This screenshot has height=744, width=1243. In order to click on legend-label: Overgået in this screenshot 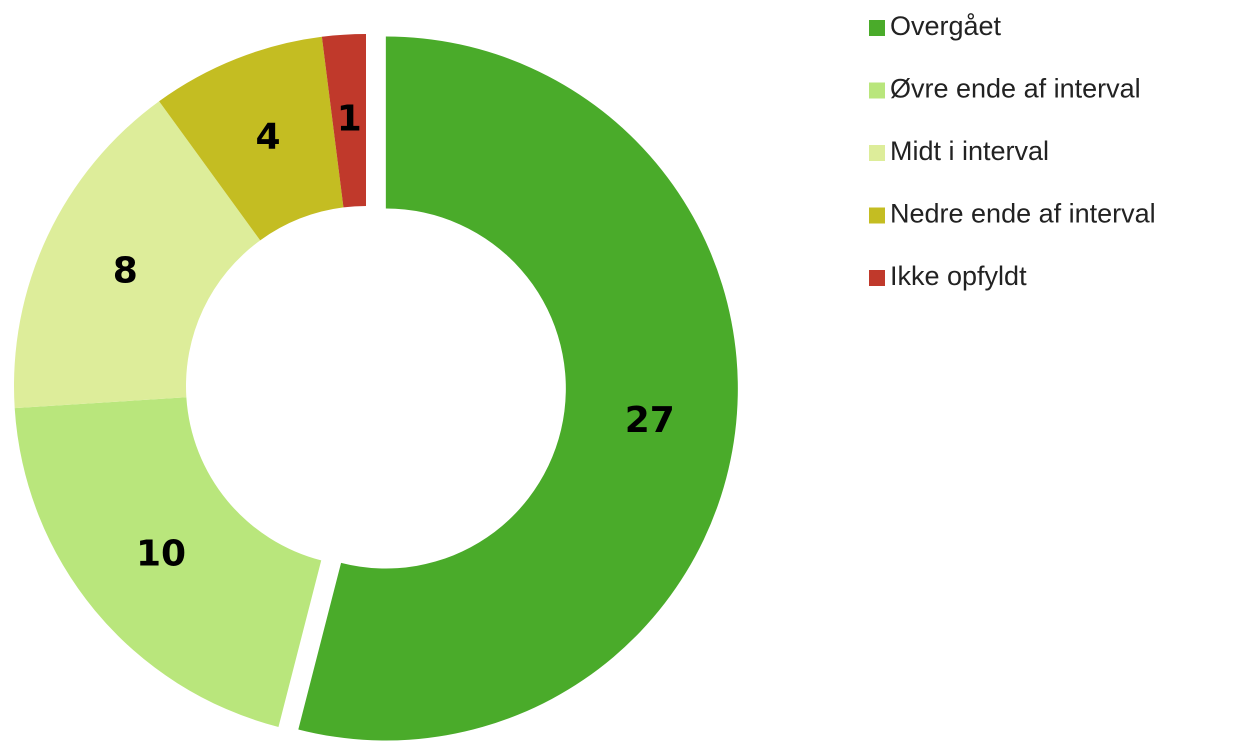, I will do `click(946, 26)`.